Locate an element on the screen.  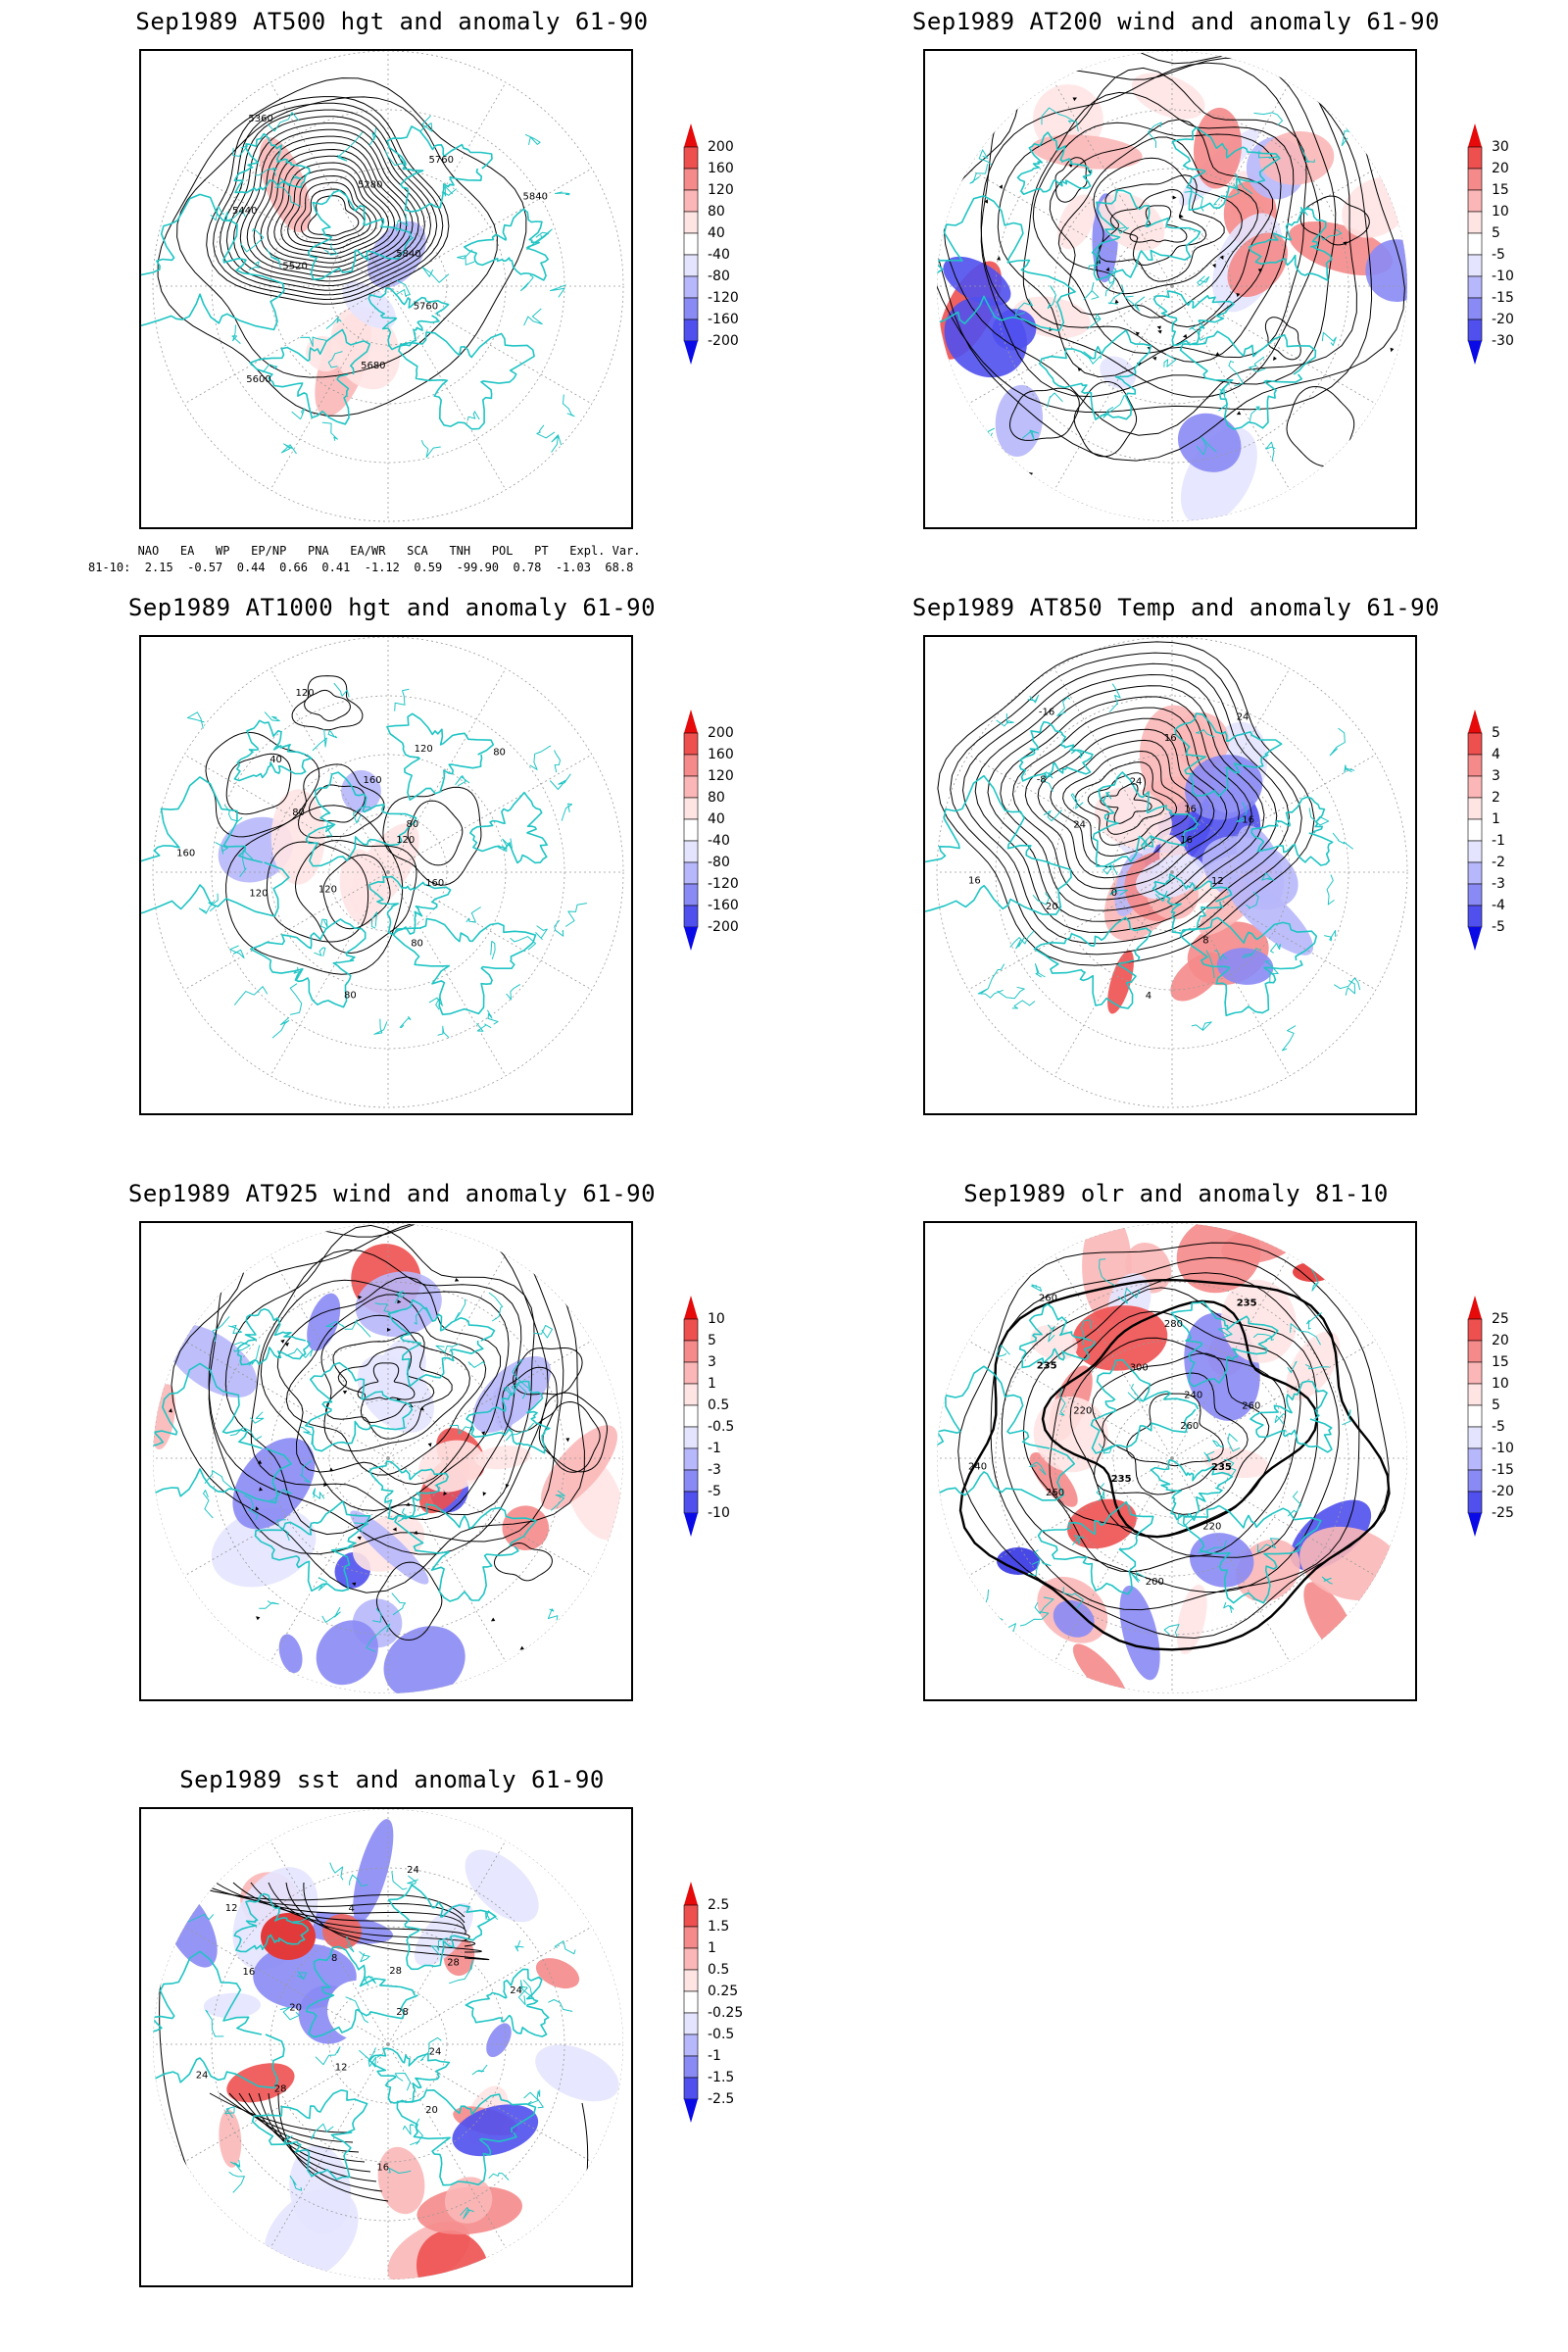
colorbar-graphic is located at coordinates (691, 2002).